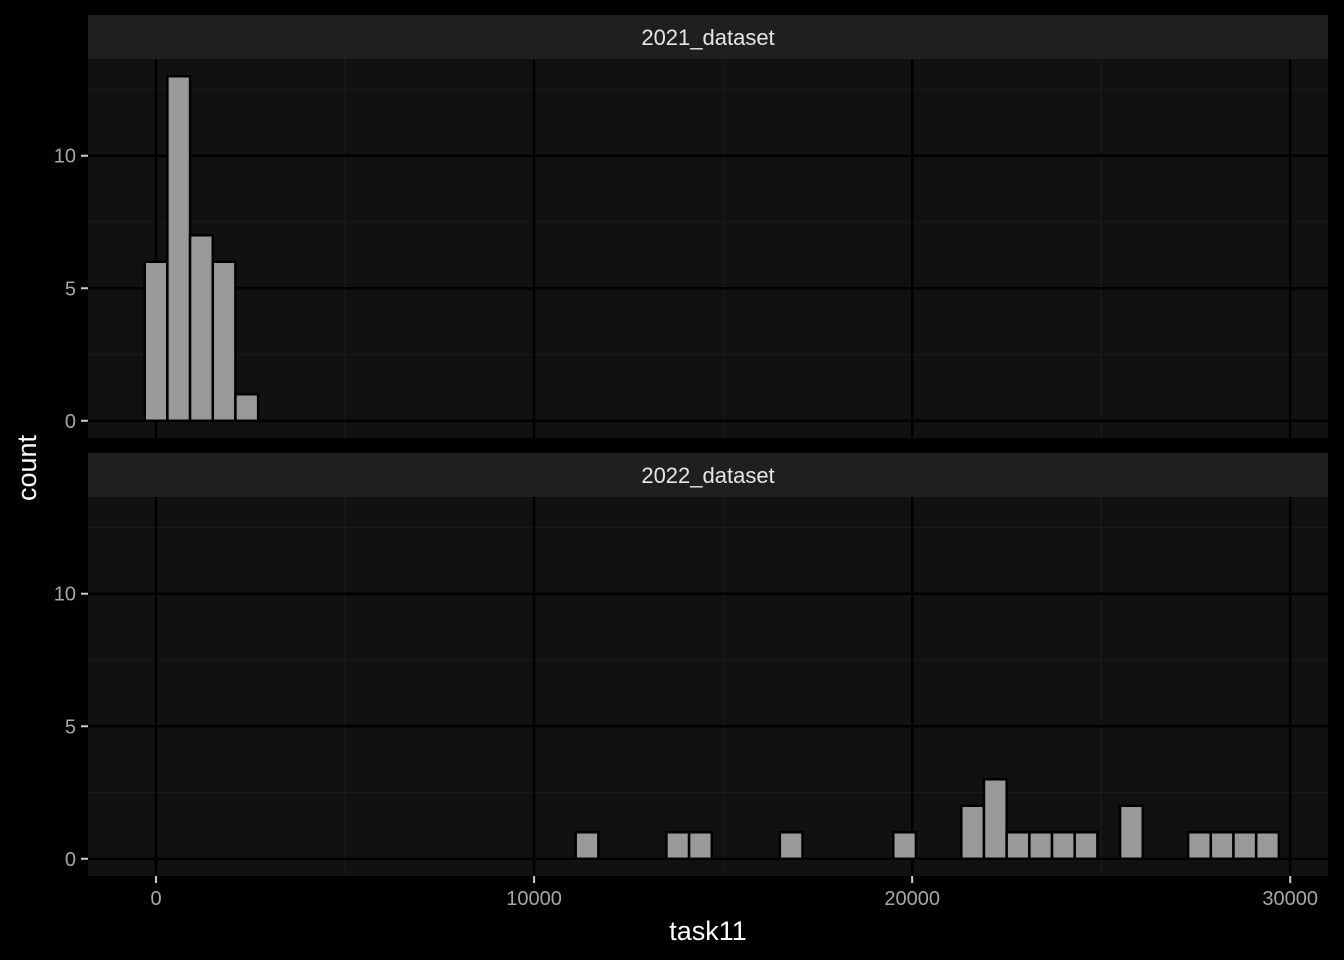 This screenshot has height=960, width=1344. What do you see at coordinates (1290, 899) in the screenshot?
I see `x-tick-label: 30000` at bounding box center [1290, 899].